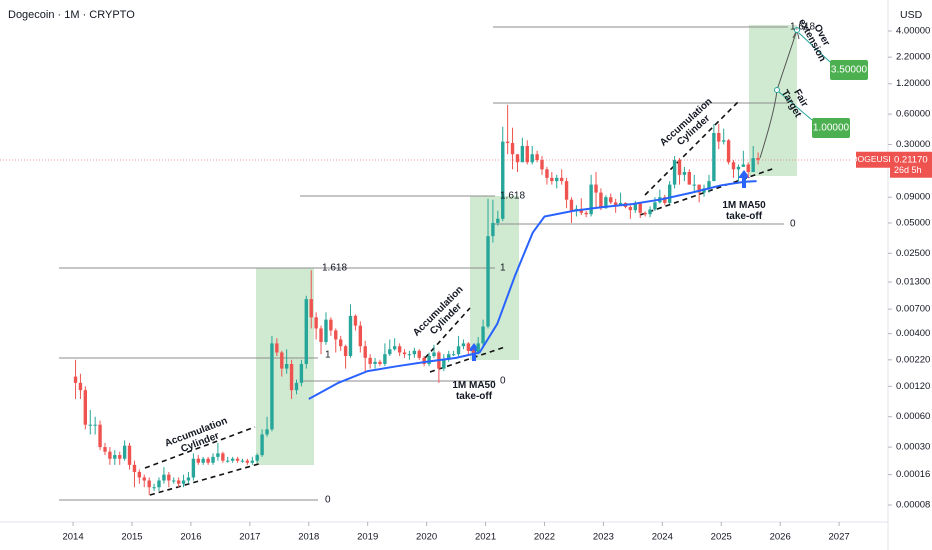 Image resolution: width=932 pixels, height=550 pixels. What do you see at coordinates (494, 278) in the screenshot?
I see `target-box` at bounding box center [494, 278].